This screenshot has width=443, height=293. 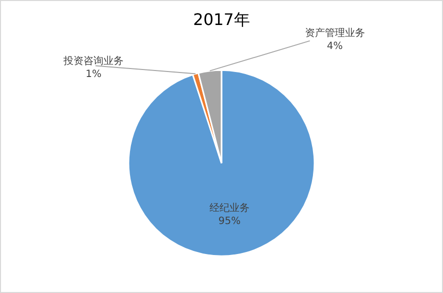 What do you see at coordinates (334, 46) in the screenshot?
I see `data-label: 4%` at bounding box center [334, 46].